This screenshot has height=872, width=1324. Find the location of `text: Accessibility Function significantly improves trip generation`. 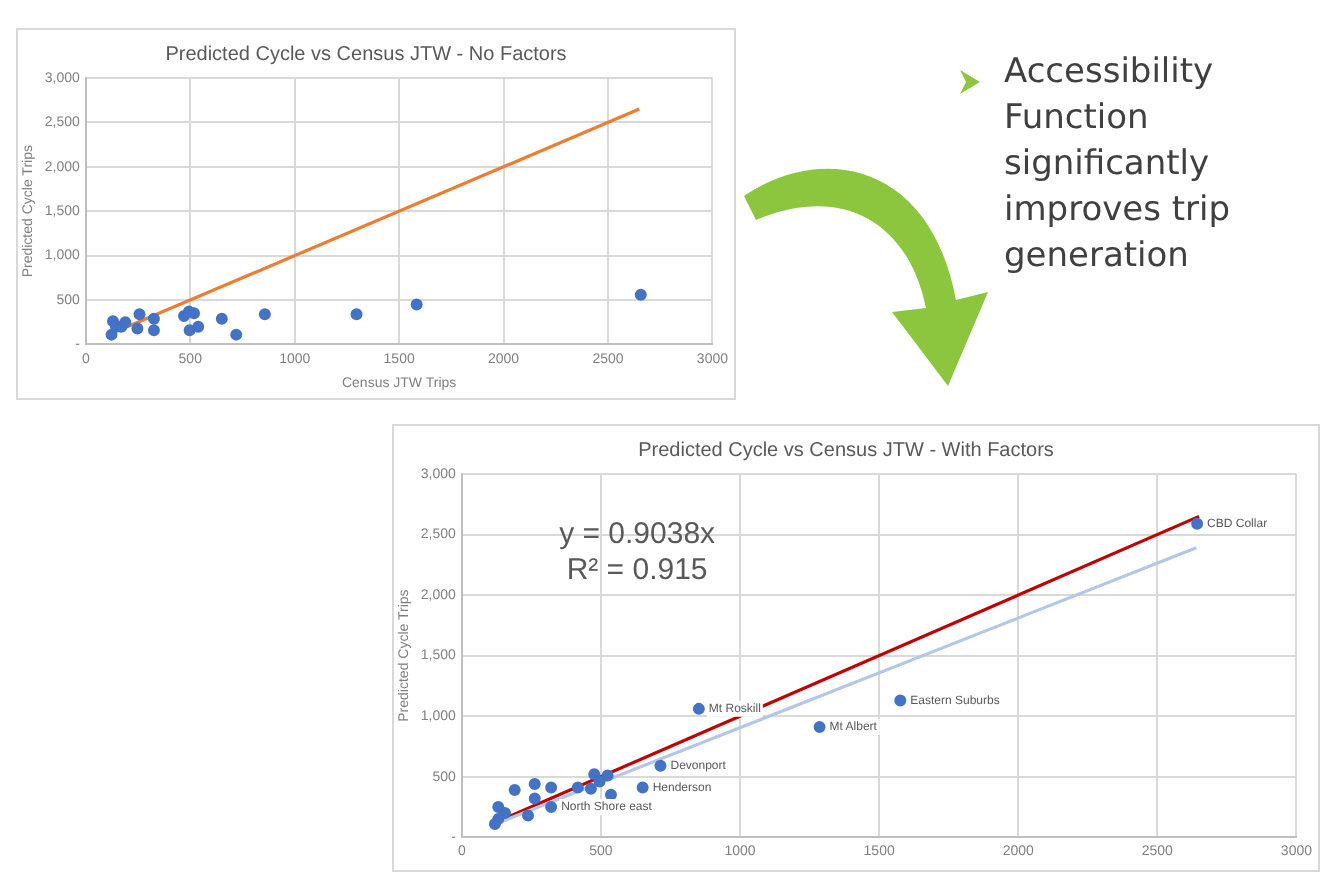

text: Accessibility Function significantly improves trip generation is located at coordinates (1118, 165).